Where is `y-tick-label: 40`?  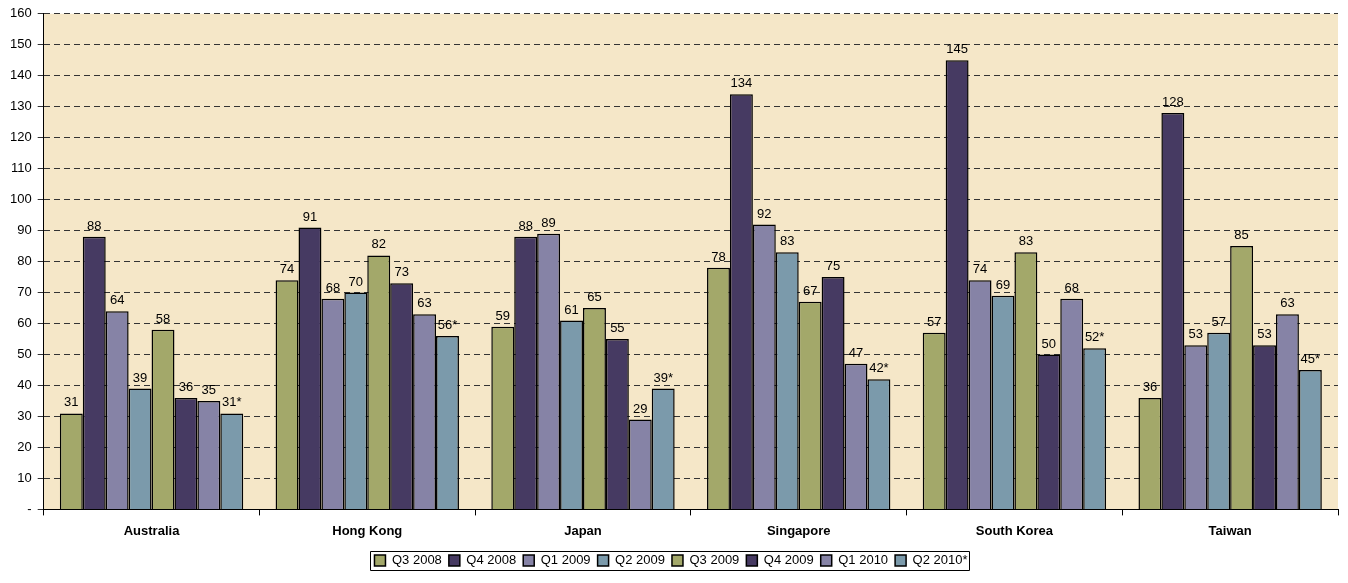
y-tick-label: 40 is located at coordinates (24, 385).